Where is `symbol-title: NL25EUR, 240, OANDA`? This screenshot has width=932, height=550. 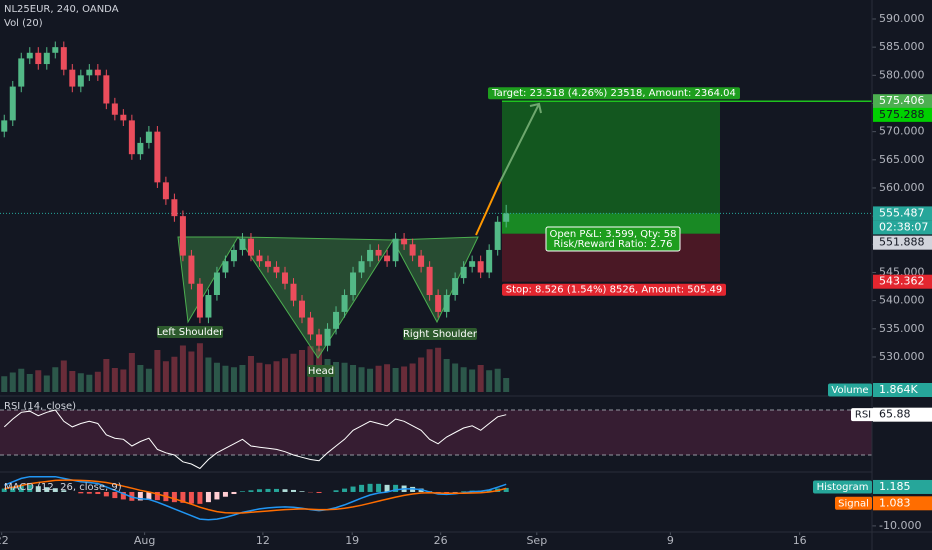 symbol-title: NL25EUR, 240, OANDA is located at coordinates (61, 9).